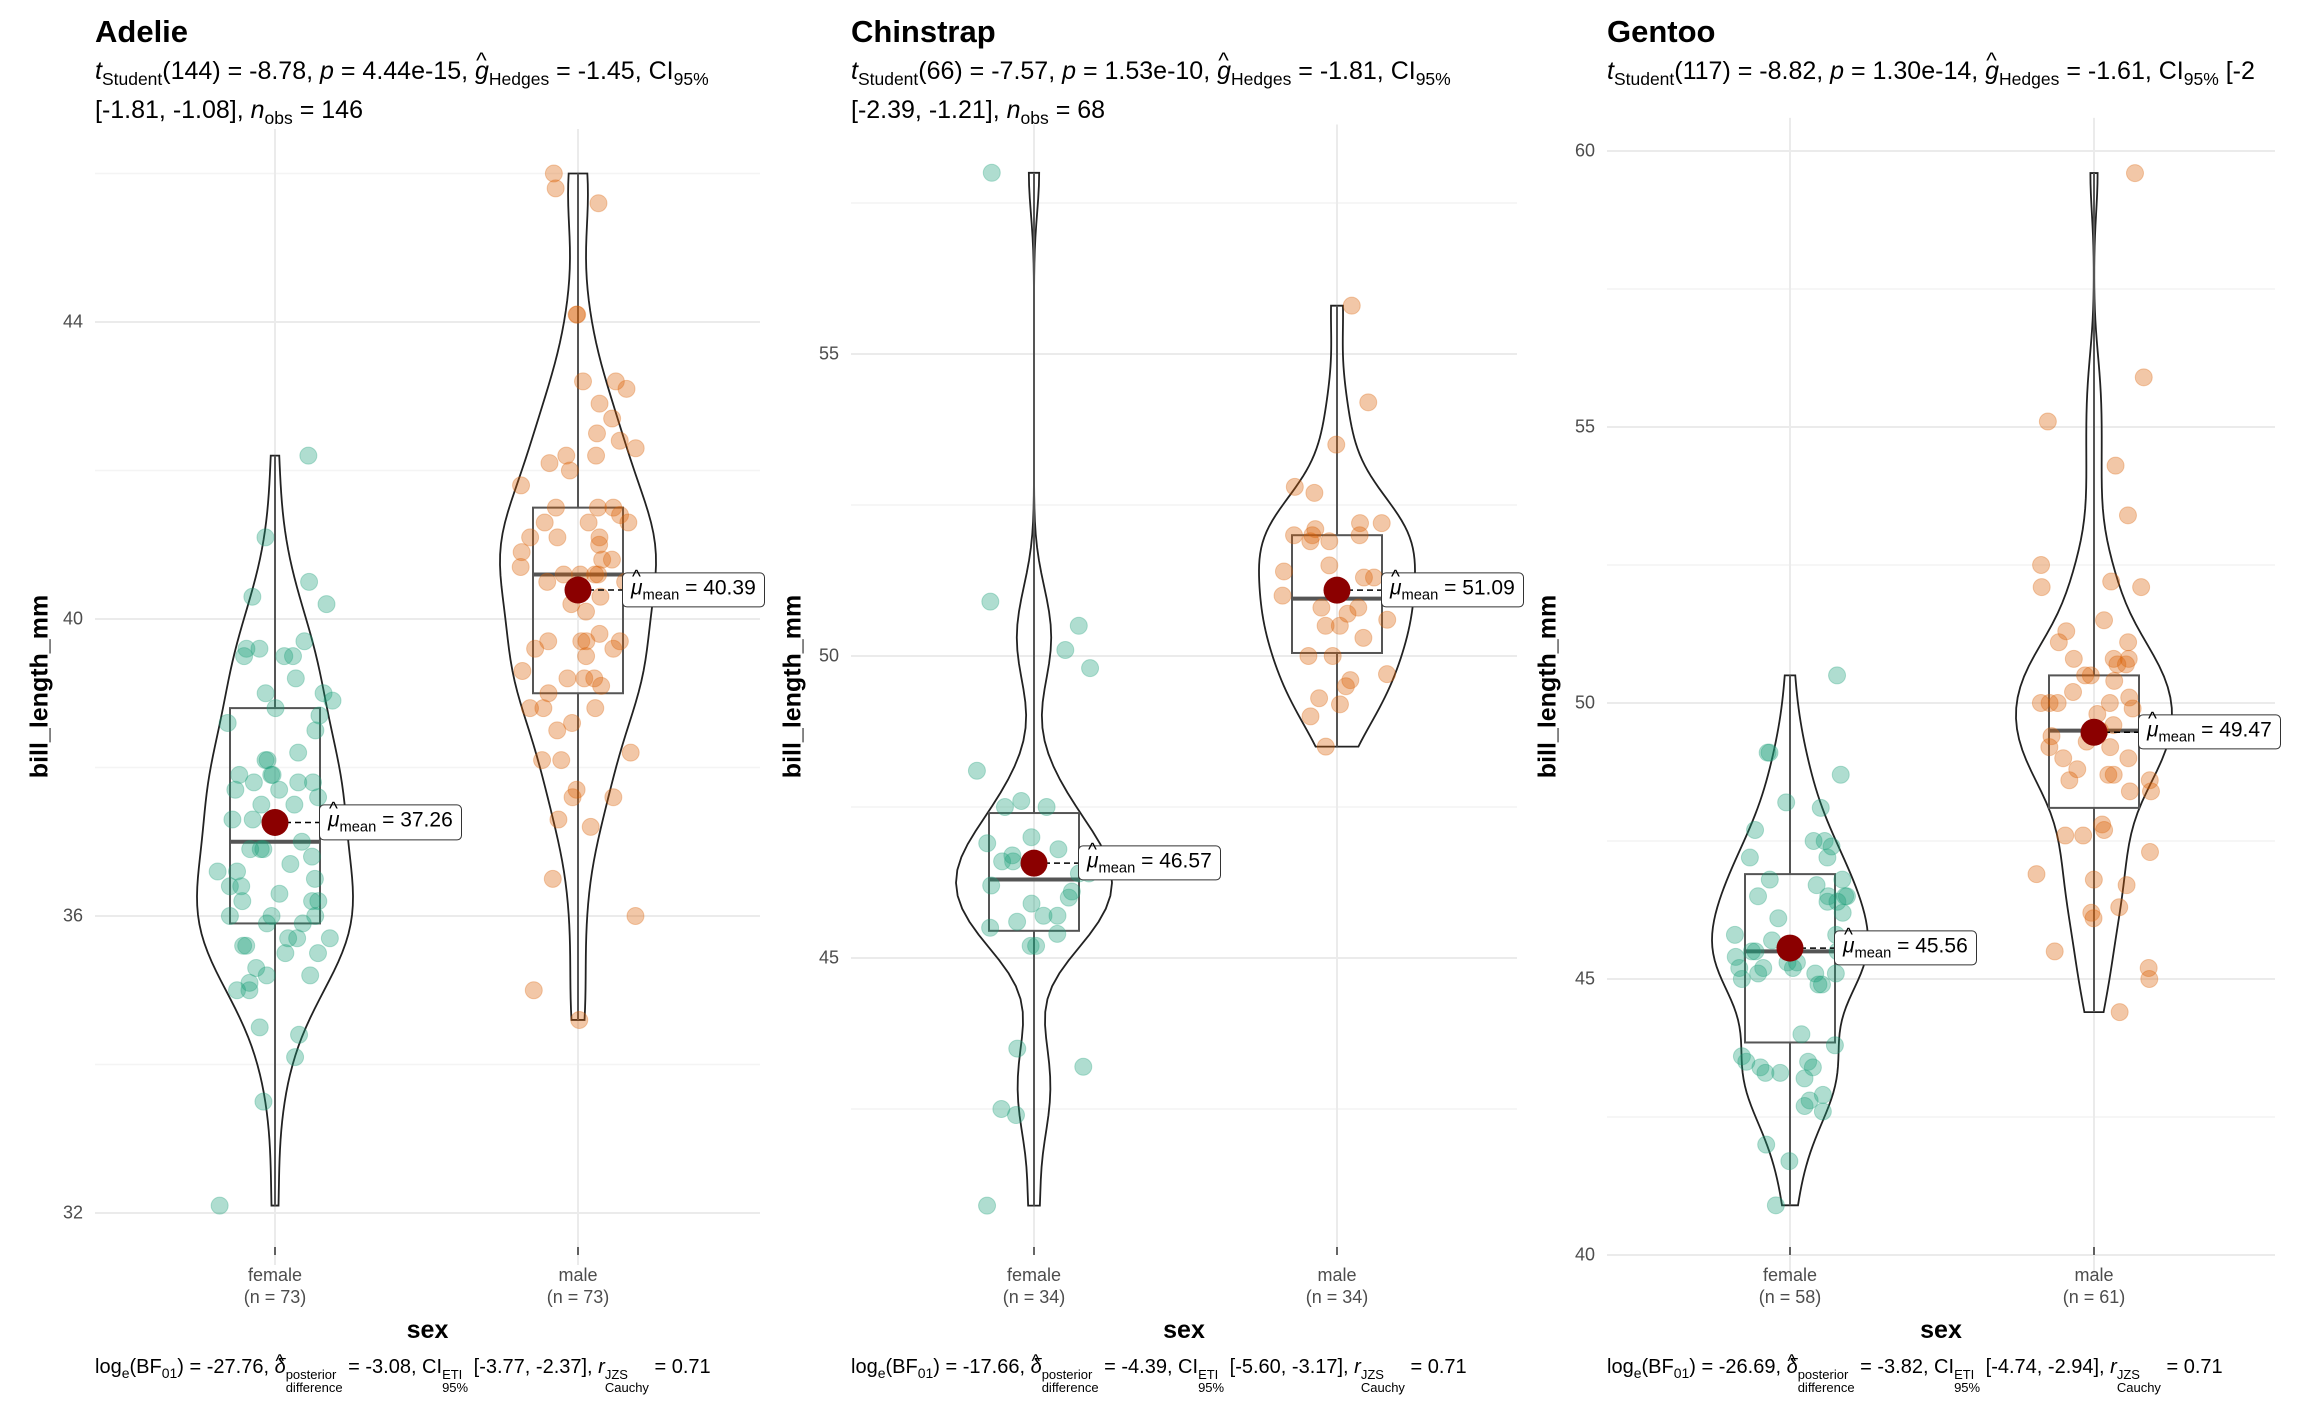 This screenshot has height=1423, width=2304. I want to click on text-segment: = -1.45, CI, so click(611, 71).